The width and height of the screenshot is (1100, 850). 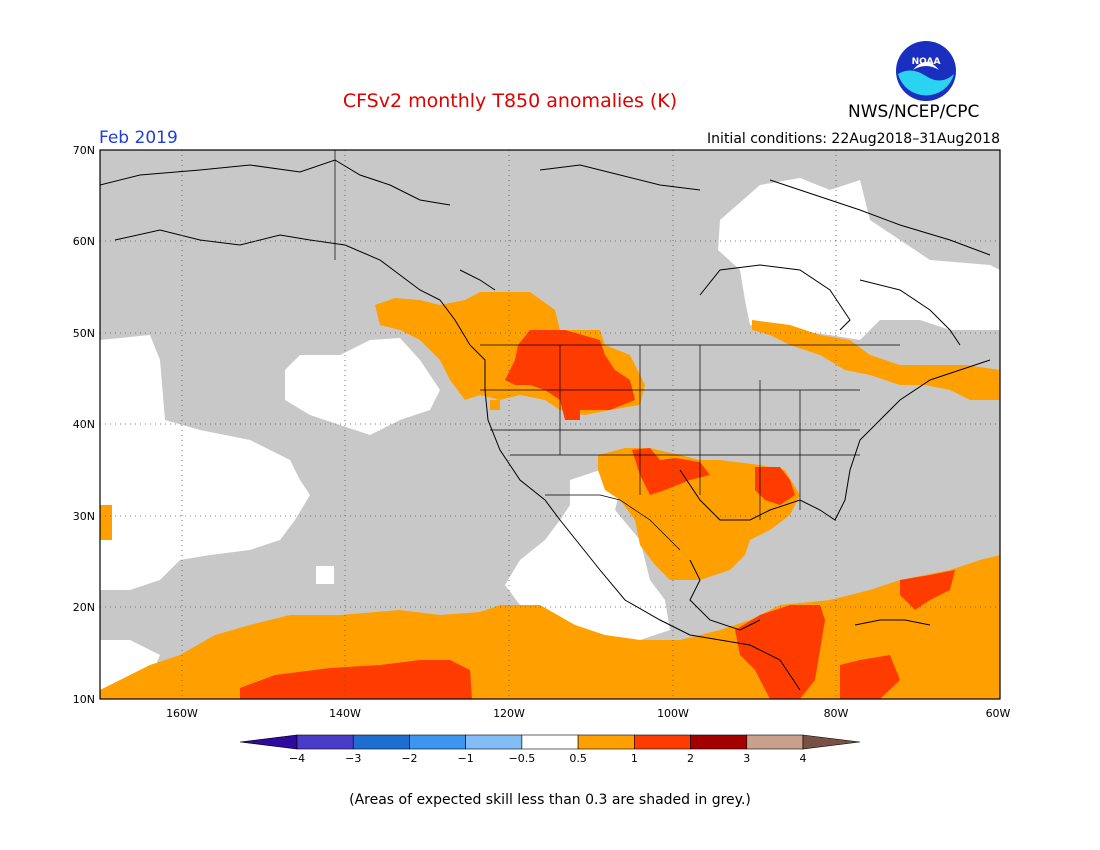 I want to click on lon-label: 140W, so click(x=345, y=713).